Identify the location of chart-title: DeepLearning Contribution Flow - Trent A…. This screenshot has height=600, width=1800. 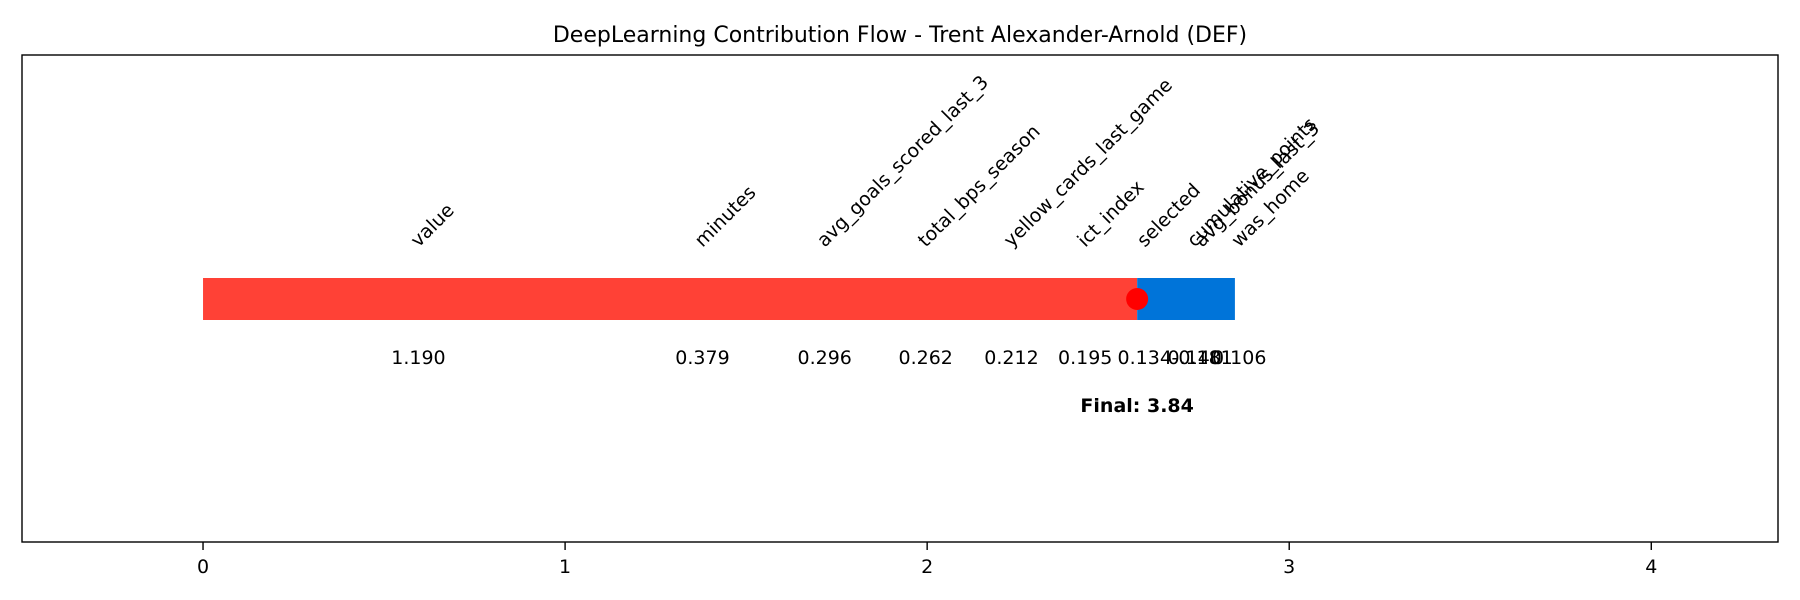
(900, 35).